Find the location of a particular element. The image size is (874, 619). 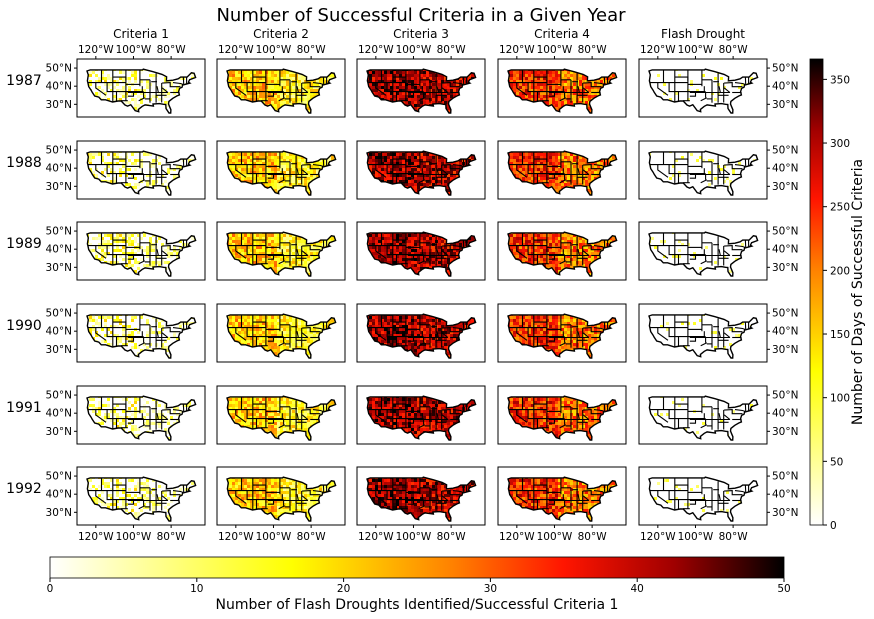

colorbar-right-tick-label: 150 is located at coordinates (840, 335).